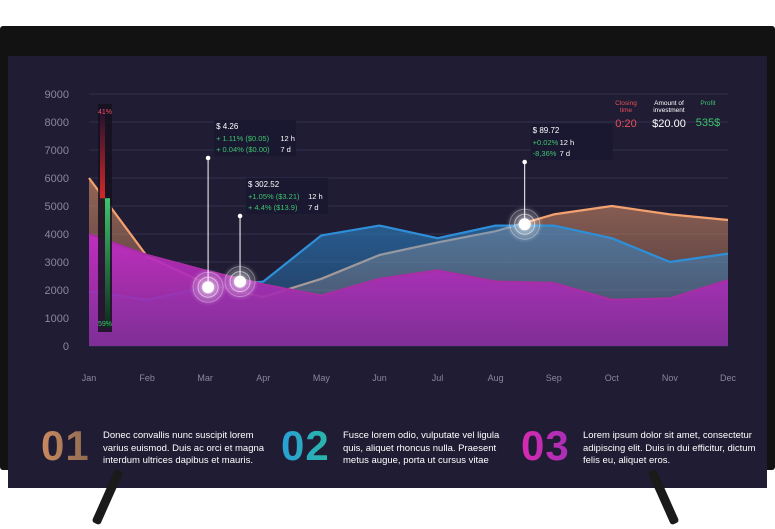 Image resolution: width=775 pixels, height=529 pixels. Describe the element at coordinates (322, 378) in the screenshot. I see `x-tick-label: May` at that location.